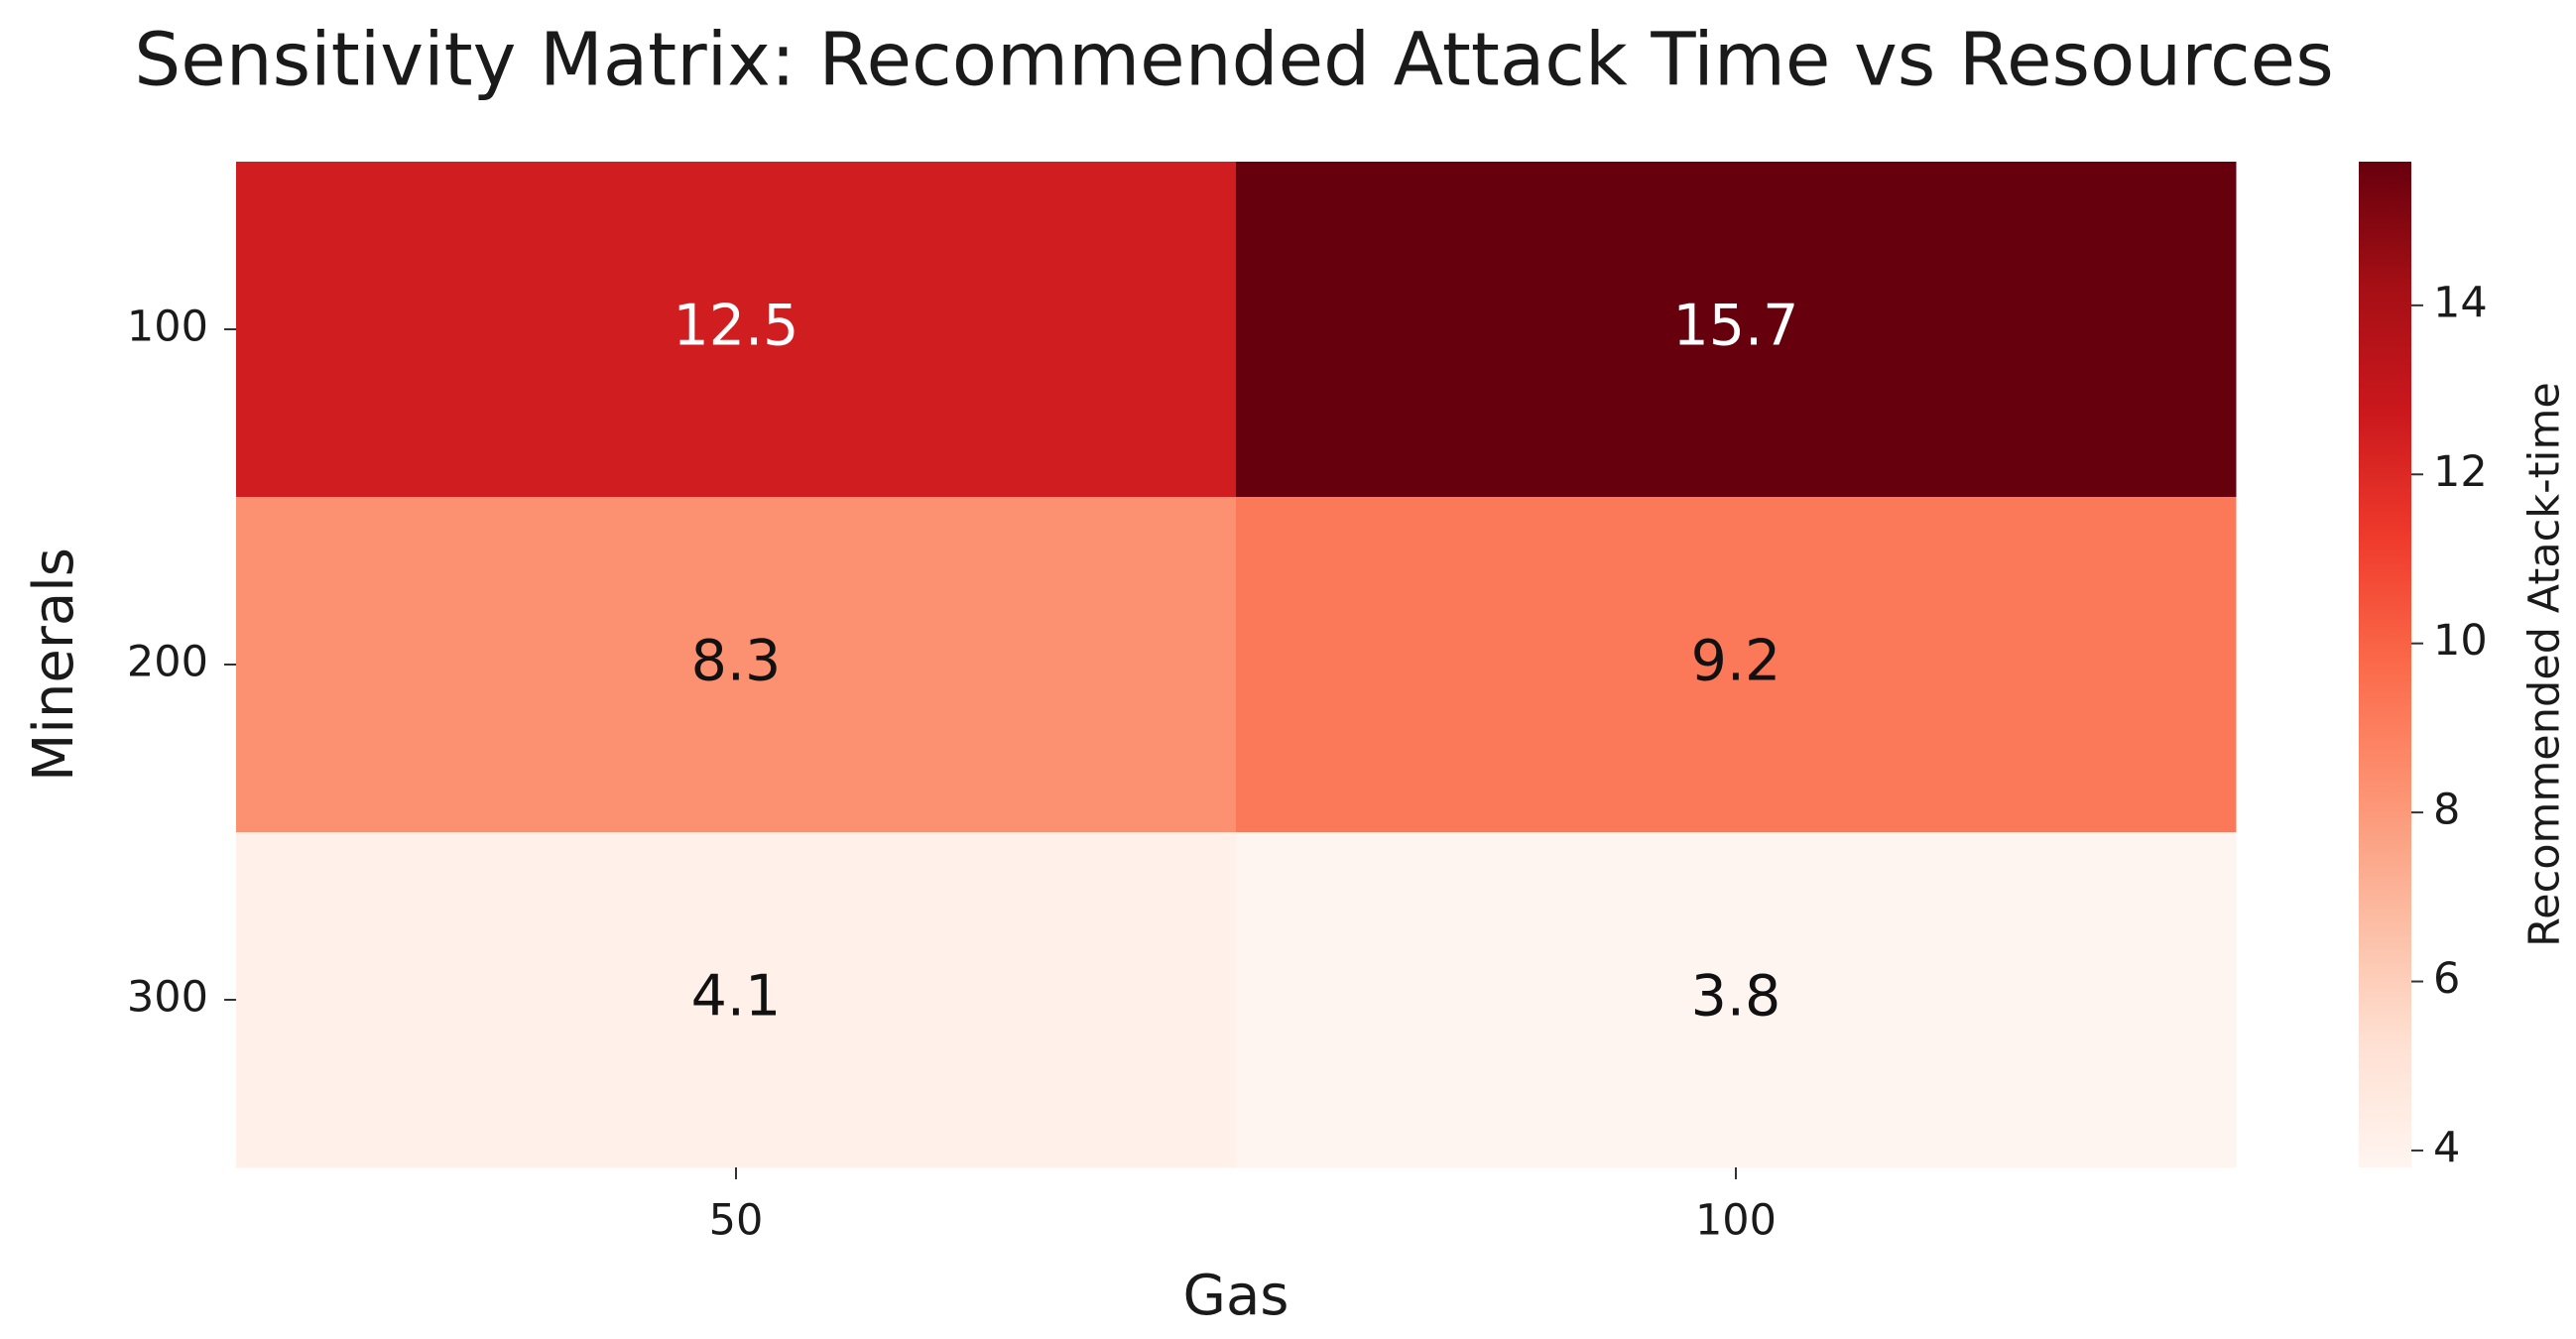 The height and width of the screenshot is (1339, 2576). What do you see at coordinates (2446, 979) in the screenshot?
I see `colorbar-tick-label: 6` at bounding box center [2446, 979].